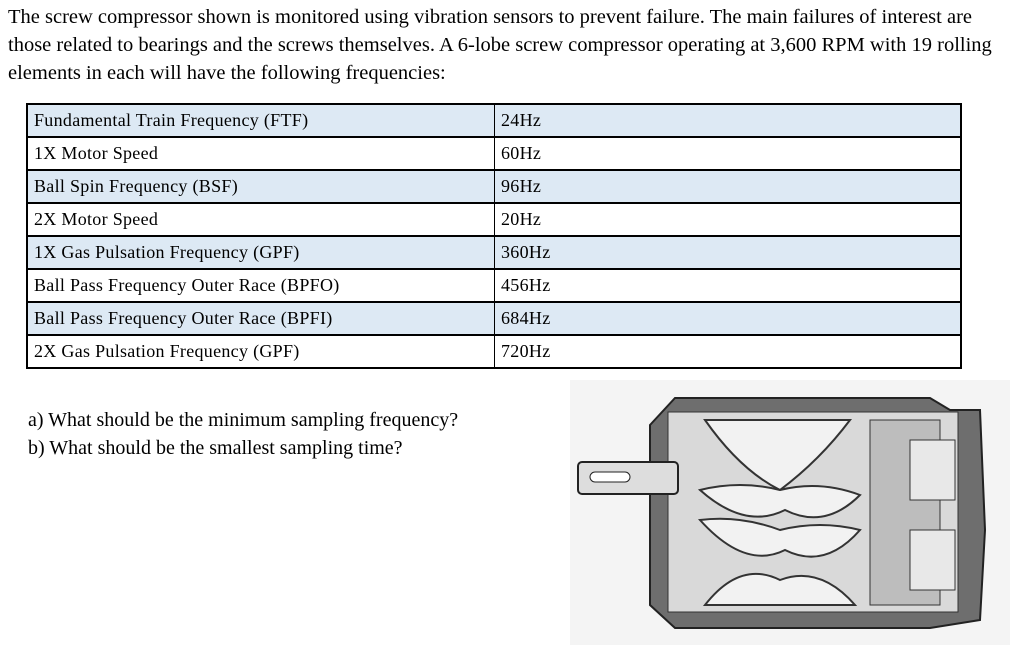  What do you see at coordinates (727, 286) in the screenshot?
I see `frequency-value: 456Hz` at bounding box center [727, 286].